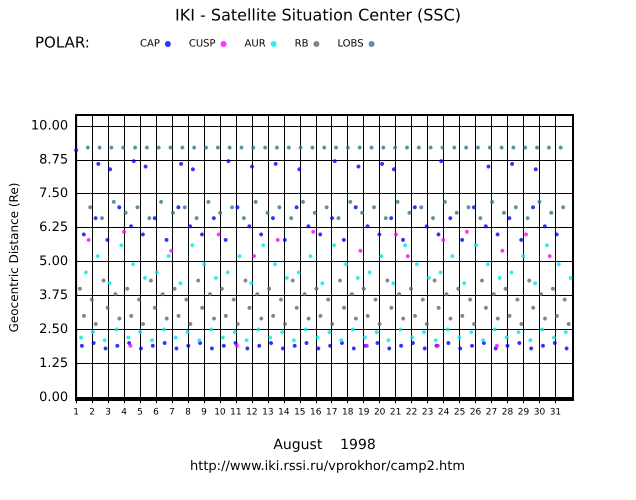  Describe the element at coordinates (53, 329) in the screenshot. I see `y-tick-label: 2.50` at that location.